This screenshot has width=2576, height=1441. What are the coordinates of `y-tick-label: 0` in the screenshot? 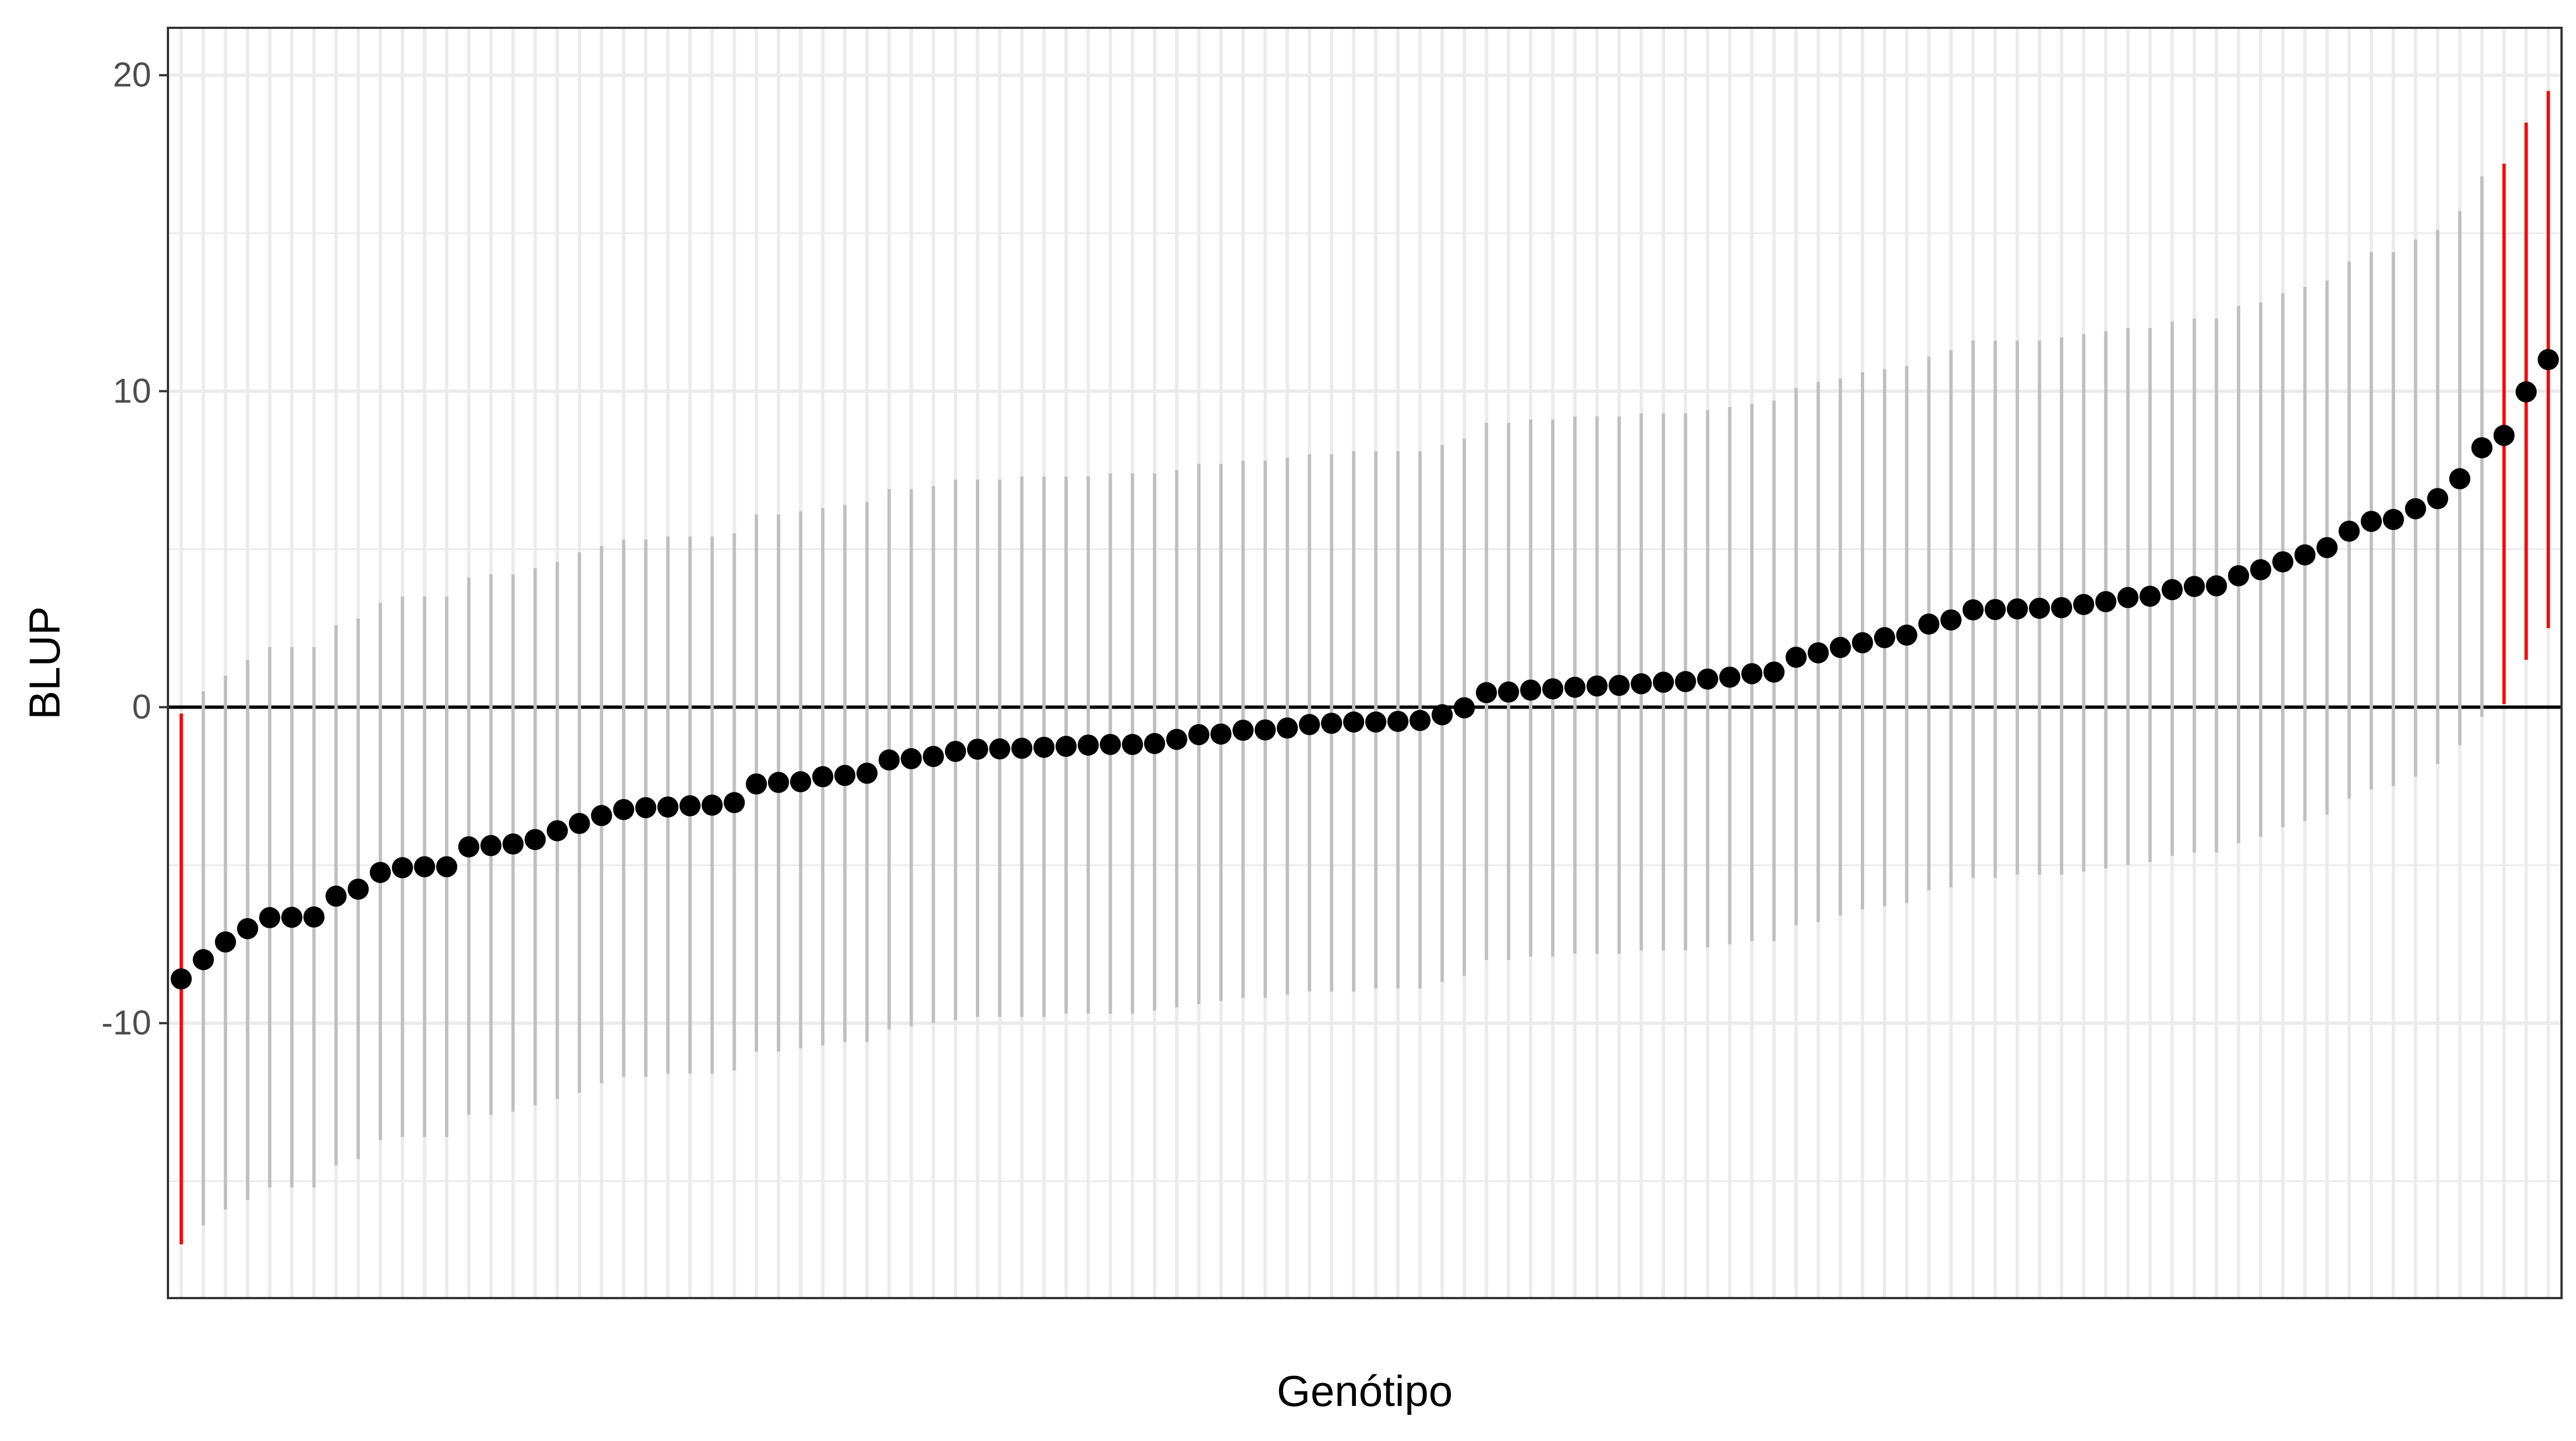 It's located at (141, 707).